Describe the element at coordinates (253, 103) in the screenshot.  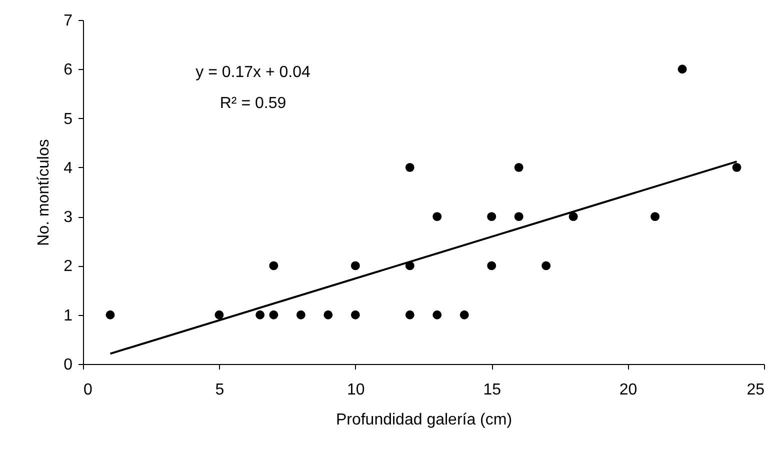
I see `annotation: R² = 0.59` at that location.